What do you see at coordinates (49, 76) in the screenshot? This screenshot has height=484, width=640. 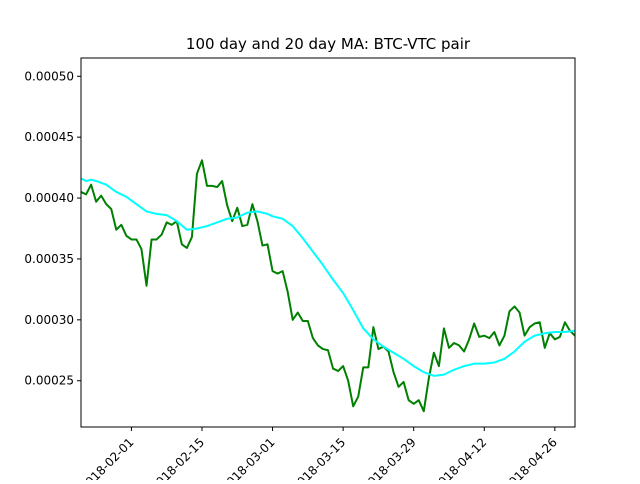 I see `y-tick-label: 0.00050` at bounding box center [49, 76].